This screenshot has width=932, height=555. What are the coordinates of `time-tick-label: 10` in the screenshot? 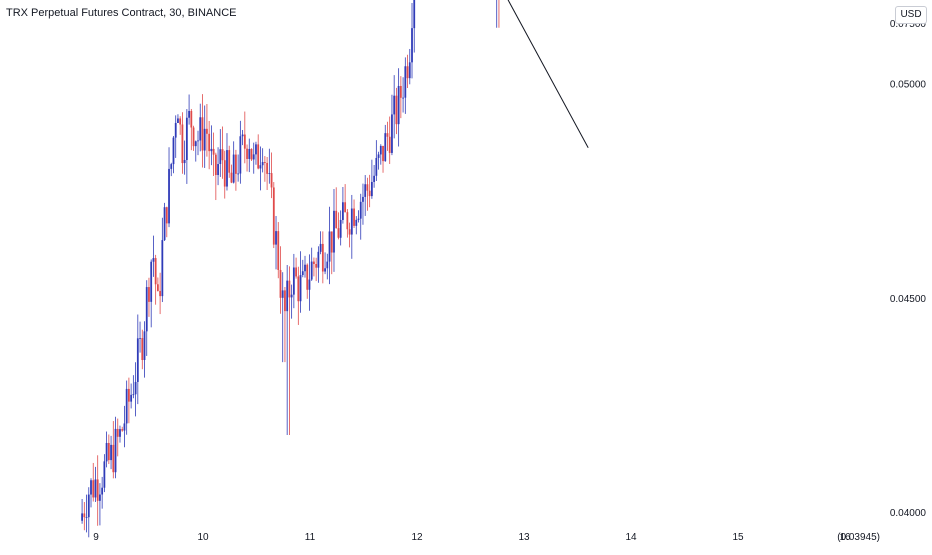 It's located at (203, 537).